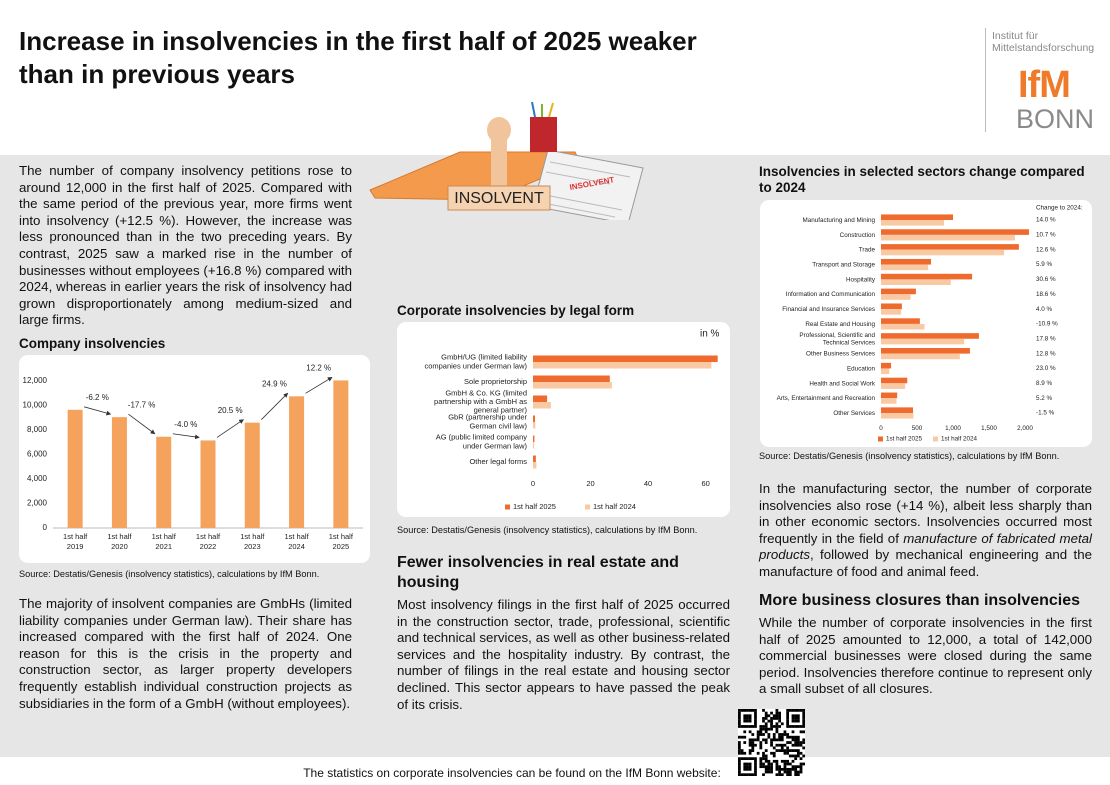  Describe the element at coordinates (858, 235) in the screenshot. I see `y-tick-label: Construction` at that location.